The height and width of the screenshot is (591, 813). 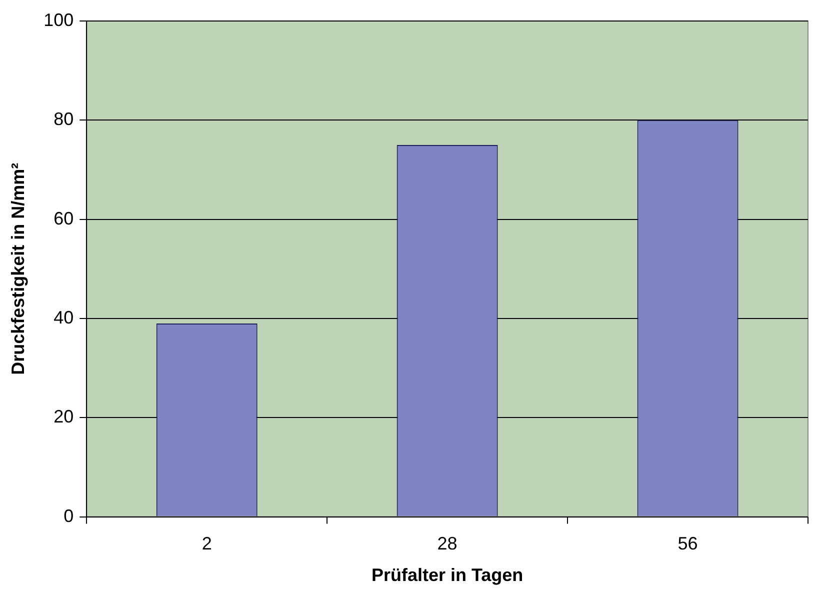 What do you see at coordinates (688, 544) in the screenshot?
I see `x-tick-label: 56` at bounding box center [688, 544].